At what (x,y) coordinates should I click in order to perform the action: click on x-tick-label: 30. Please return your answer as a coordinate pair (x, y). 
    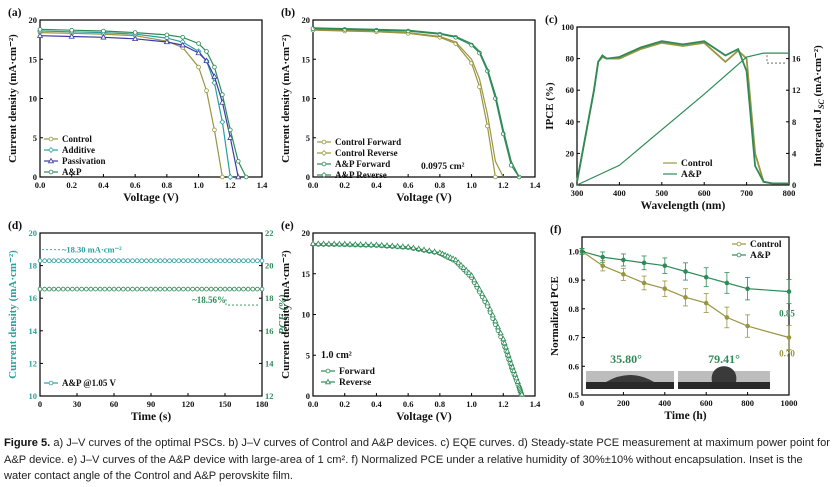
    Looking at the image, I should click on (77, 404).